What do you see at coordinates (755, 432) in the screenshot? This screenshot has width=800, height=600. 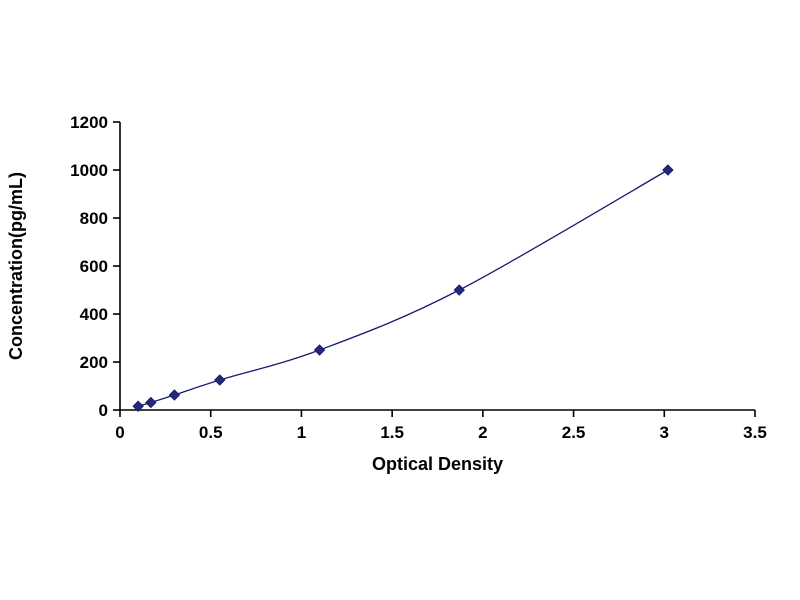 I see `x-tick-label: 3.5` at bounding box center [755, 432].